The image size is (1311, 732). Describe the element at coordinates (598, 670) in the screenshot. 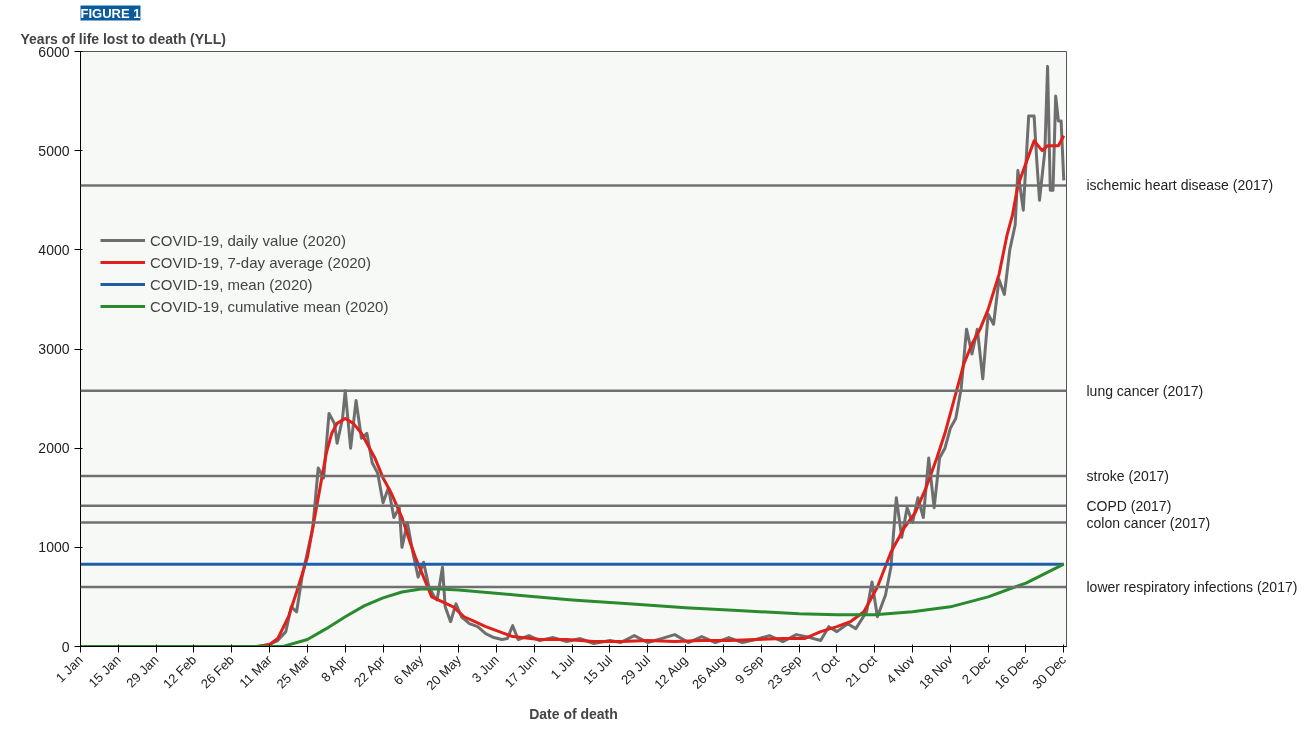

I see `x-tick-label: 15 Jul` at that location.